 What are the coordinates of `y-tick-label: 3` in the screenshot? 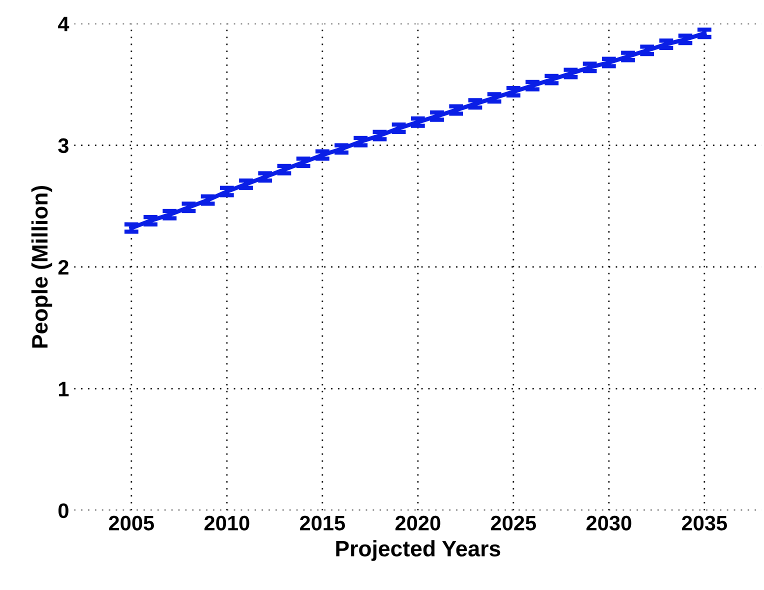 It's located at (63, 146).